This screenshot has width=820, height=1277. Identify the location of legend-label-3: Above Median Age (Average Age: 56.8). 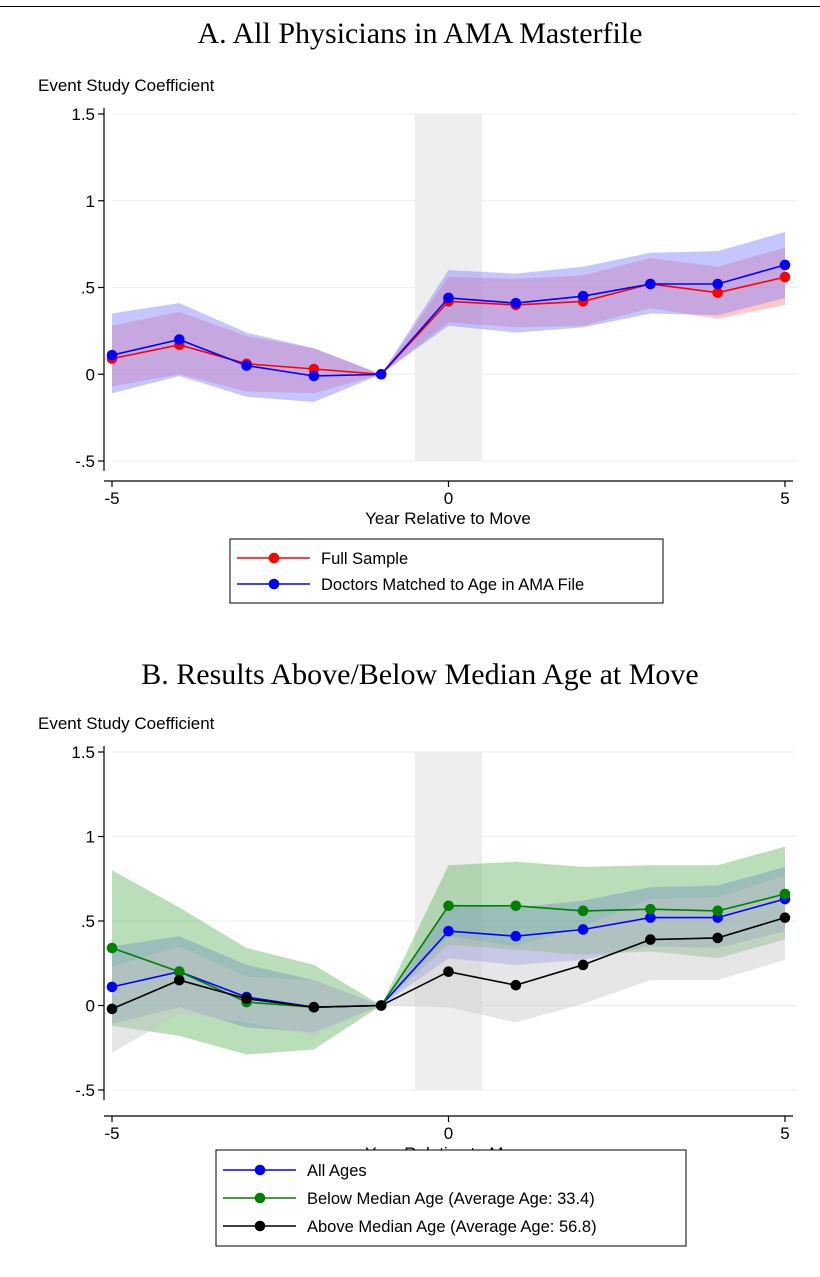
(452, 1227).